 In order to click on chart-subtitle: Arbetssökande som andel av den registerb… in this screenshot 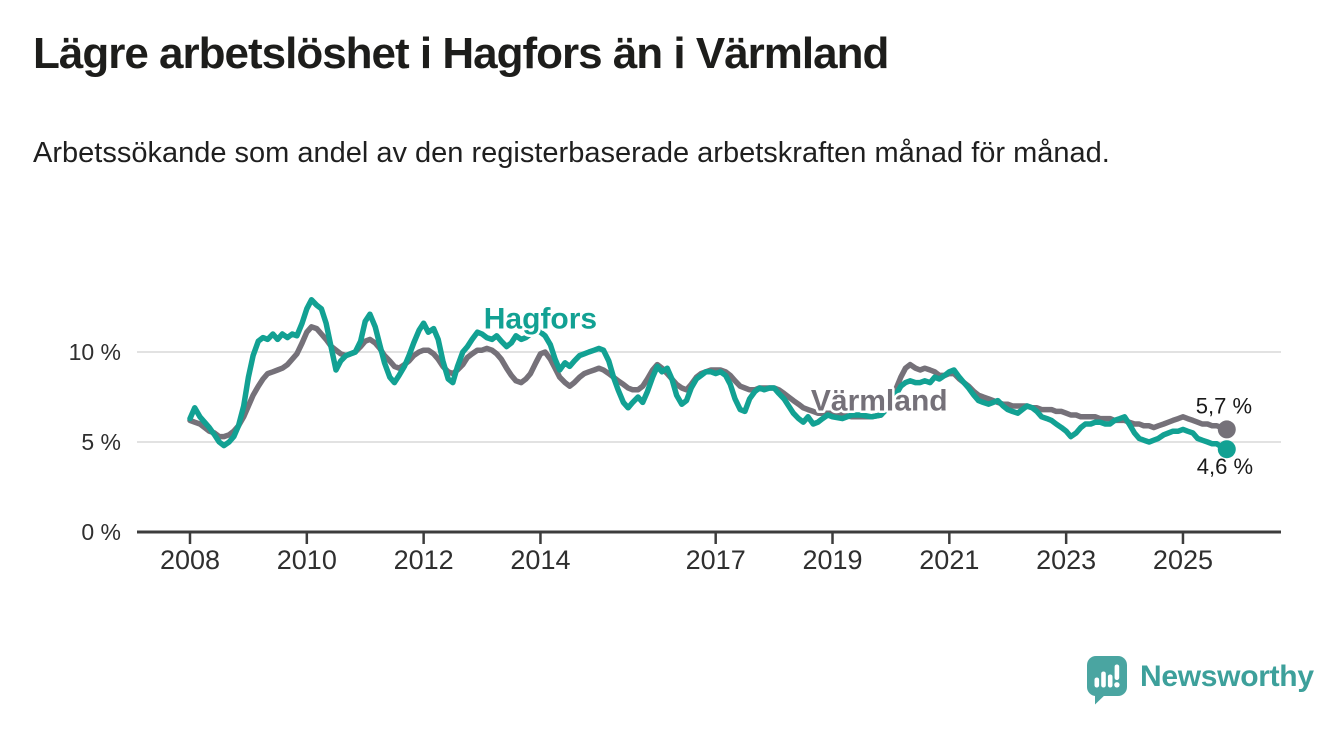, I will do `click(571, 153)`.